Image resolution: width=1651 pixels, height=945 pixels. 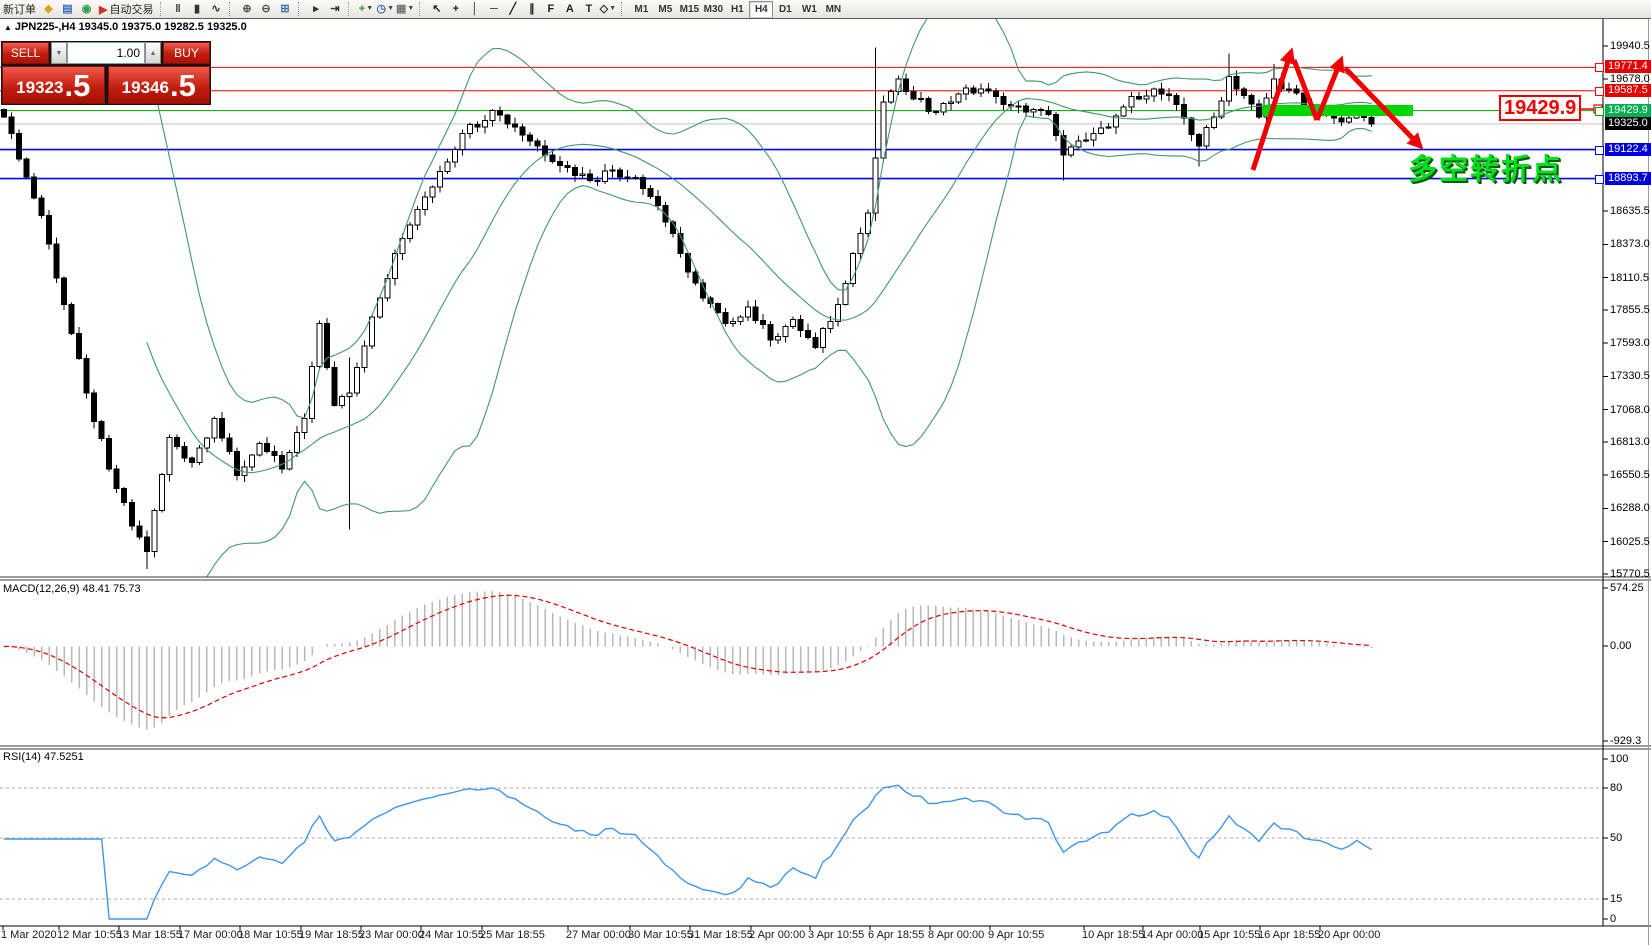 I want to click on line-chart-icon: ∿, so click(x=215, y=9).